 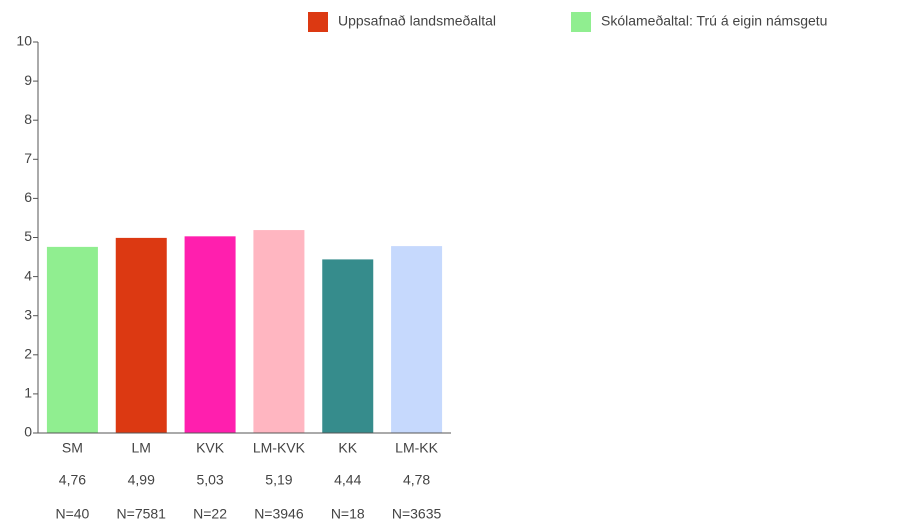 I want to click on legend-label: Skólameðaltal: Trú á eigin námsgetu, so click(x=714, y=21).